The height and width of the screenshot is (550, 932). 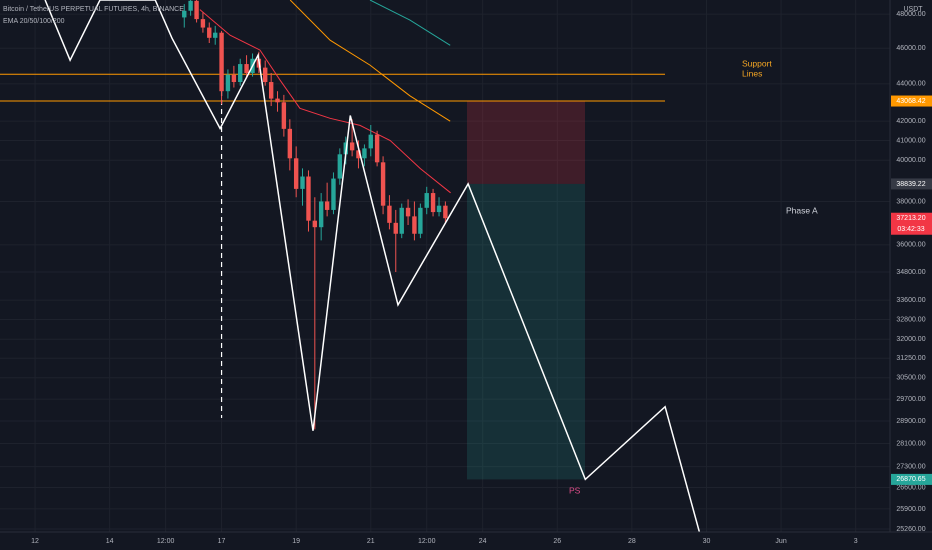 What do you see at coordinates (910, 84) in the screenshot?
I see `y-tick-label: 44000.00` at bounding box center [910, 84].